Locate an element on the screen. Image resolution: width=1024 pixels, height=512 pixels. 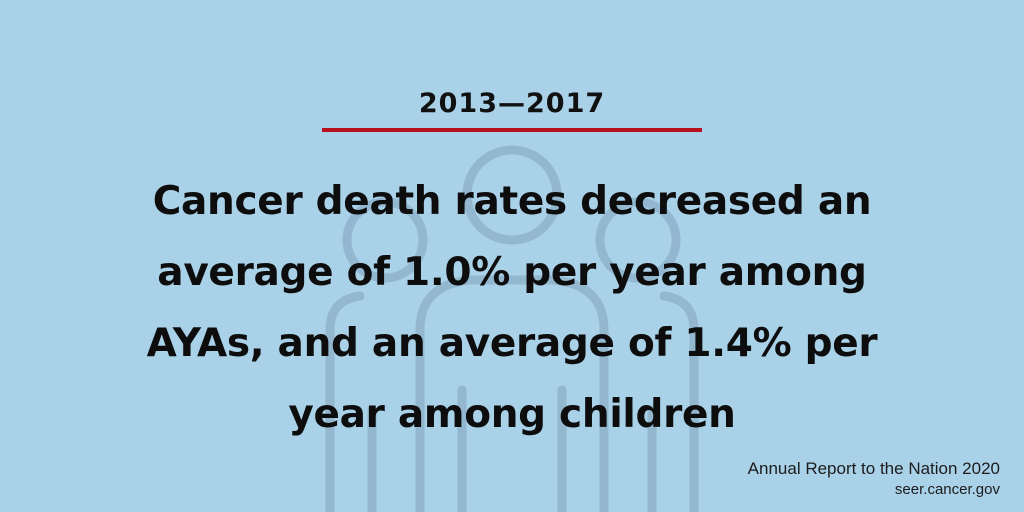
headline-line-4: year among children is located at coordinates (512, 414).